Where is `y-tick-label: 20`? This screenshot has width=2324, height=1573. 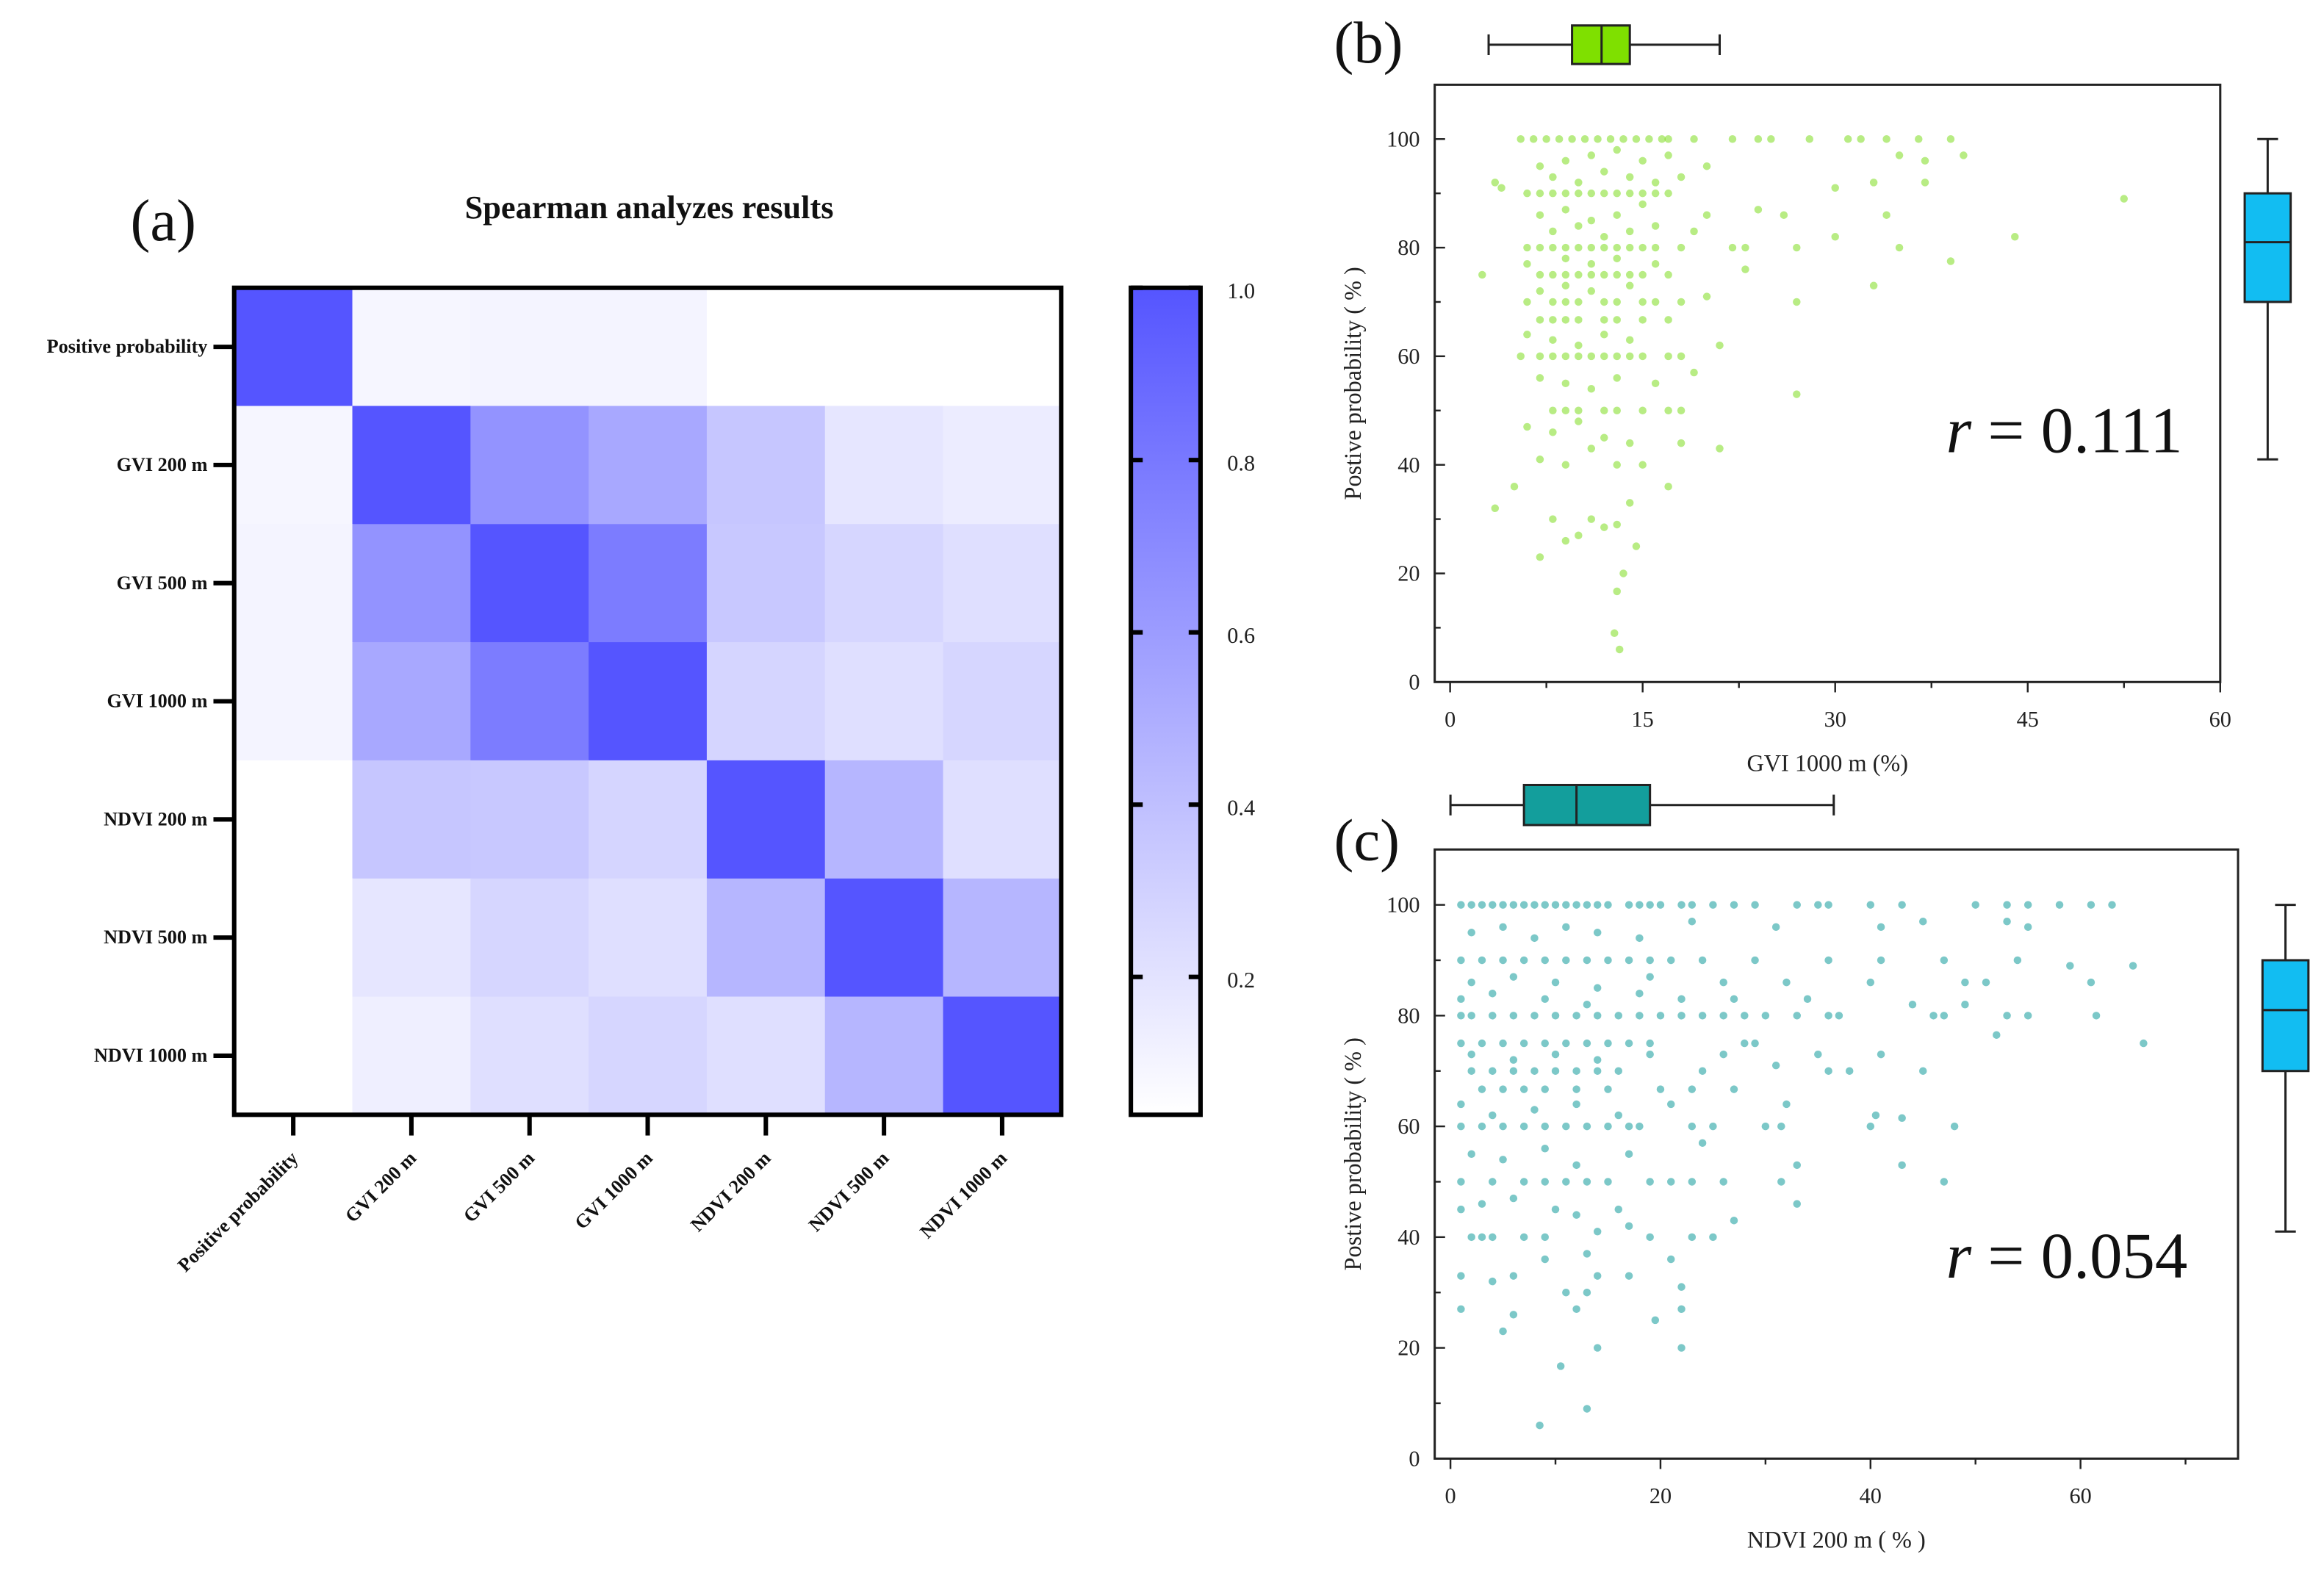 y-tick-label: 20 is located at coordinates (1408, 1348).